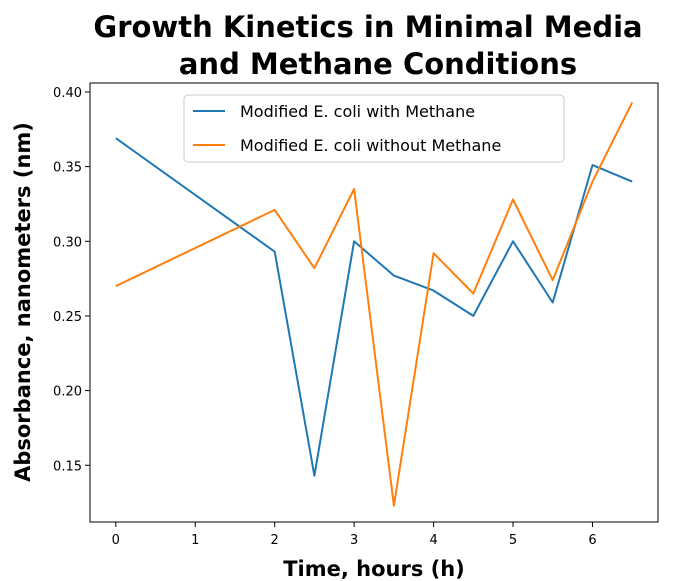 The image size is (673, 581). What do you see at coordinates (513, 540) in the screenshot?
I see `x-tick-label: 5` at bounding box center [513, 540].